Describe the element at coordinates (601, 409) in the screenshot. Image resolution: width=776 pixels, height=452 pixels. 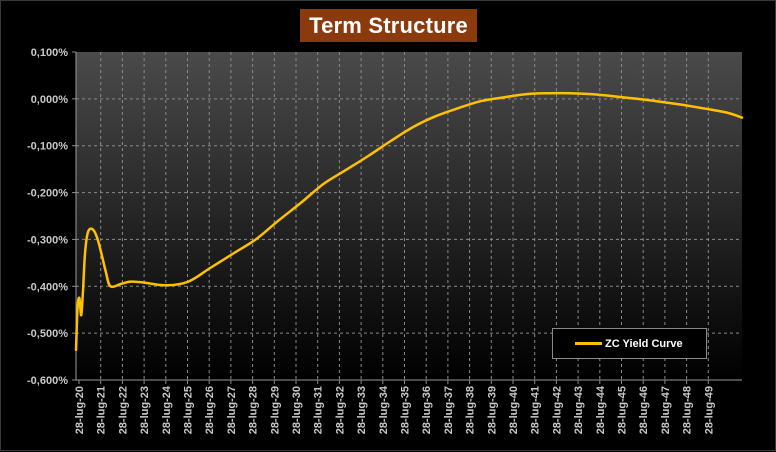
I see `x-tick-label: 28-lug-44` at that location.